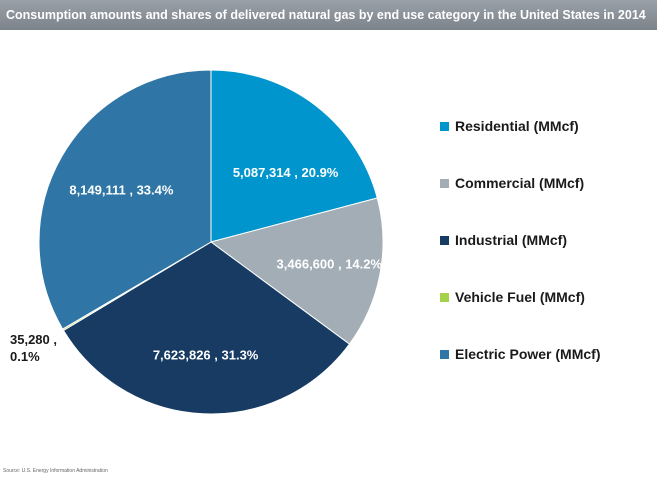 Image resolution: width=657 pixels, height=481 pixels. I want to click on pie-slice-electric-power, so click(125, 199).